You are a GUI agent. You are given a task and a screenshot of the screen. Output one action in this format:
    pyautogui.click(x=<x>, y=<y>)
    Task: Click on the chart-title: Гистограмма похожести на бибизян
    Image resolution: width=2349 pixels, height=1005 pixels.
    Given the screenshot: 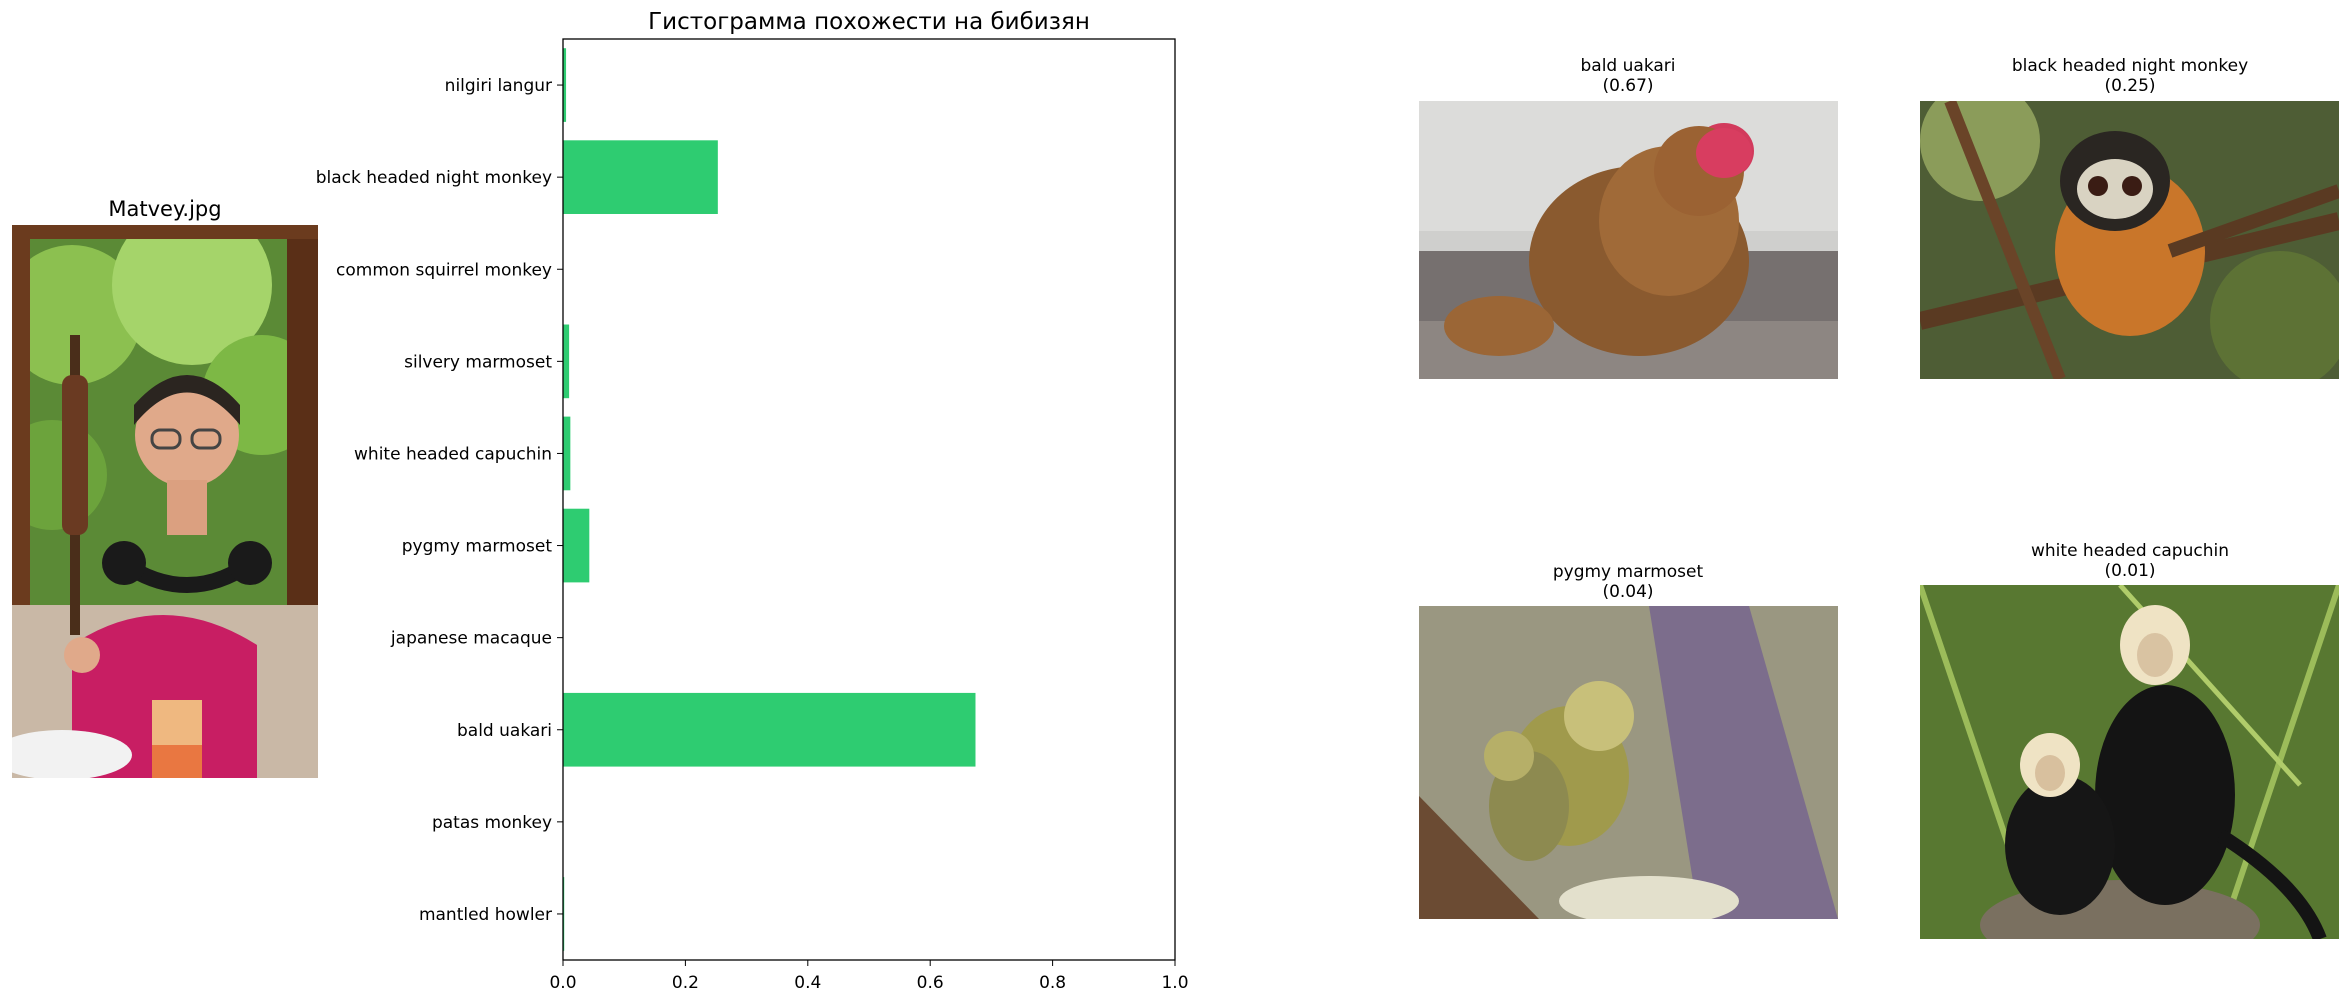 What is the action you would take?
    pyautogui.click(x=869, y=22)
    